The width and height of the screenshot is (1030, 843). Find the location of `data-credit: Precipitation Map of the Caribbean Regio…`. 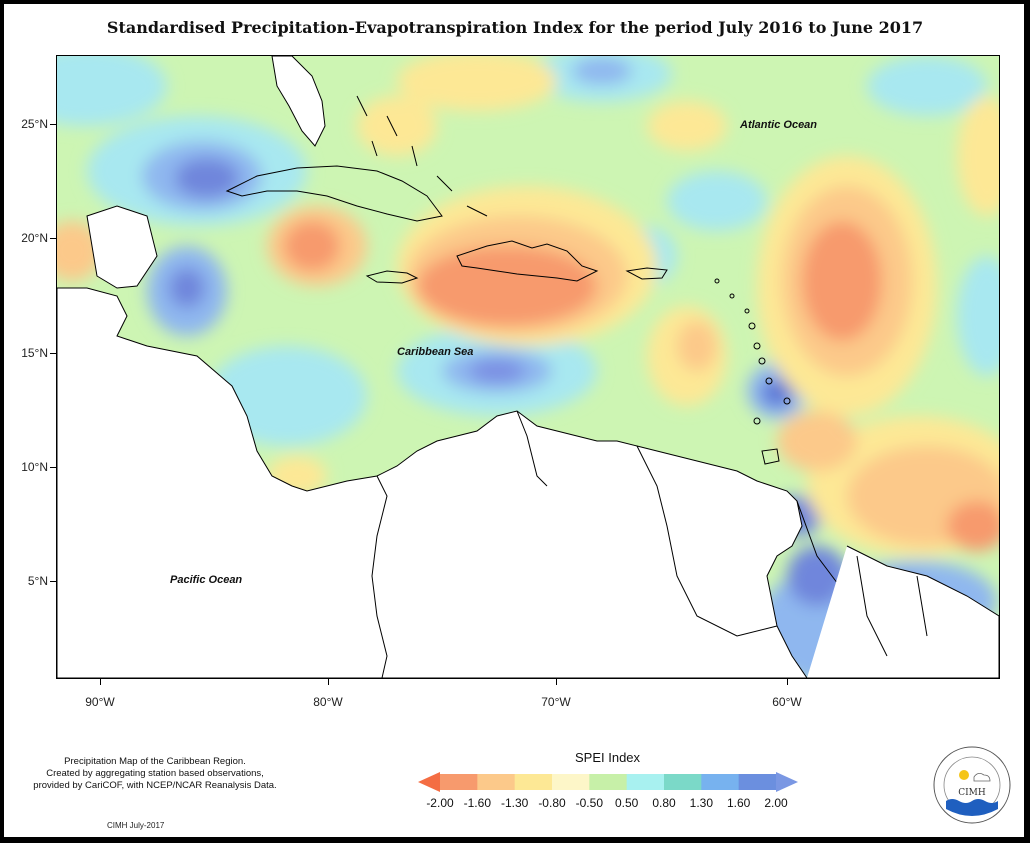

data-credit: Precipitation Map of the Caribbean Regio… is located at coordinates (155, 774).